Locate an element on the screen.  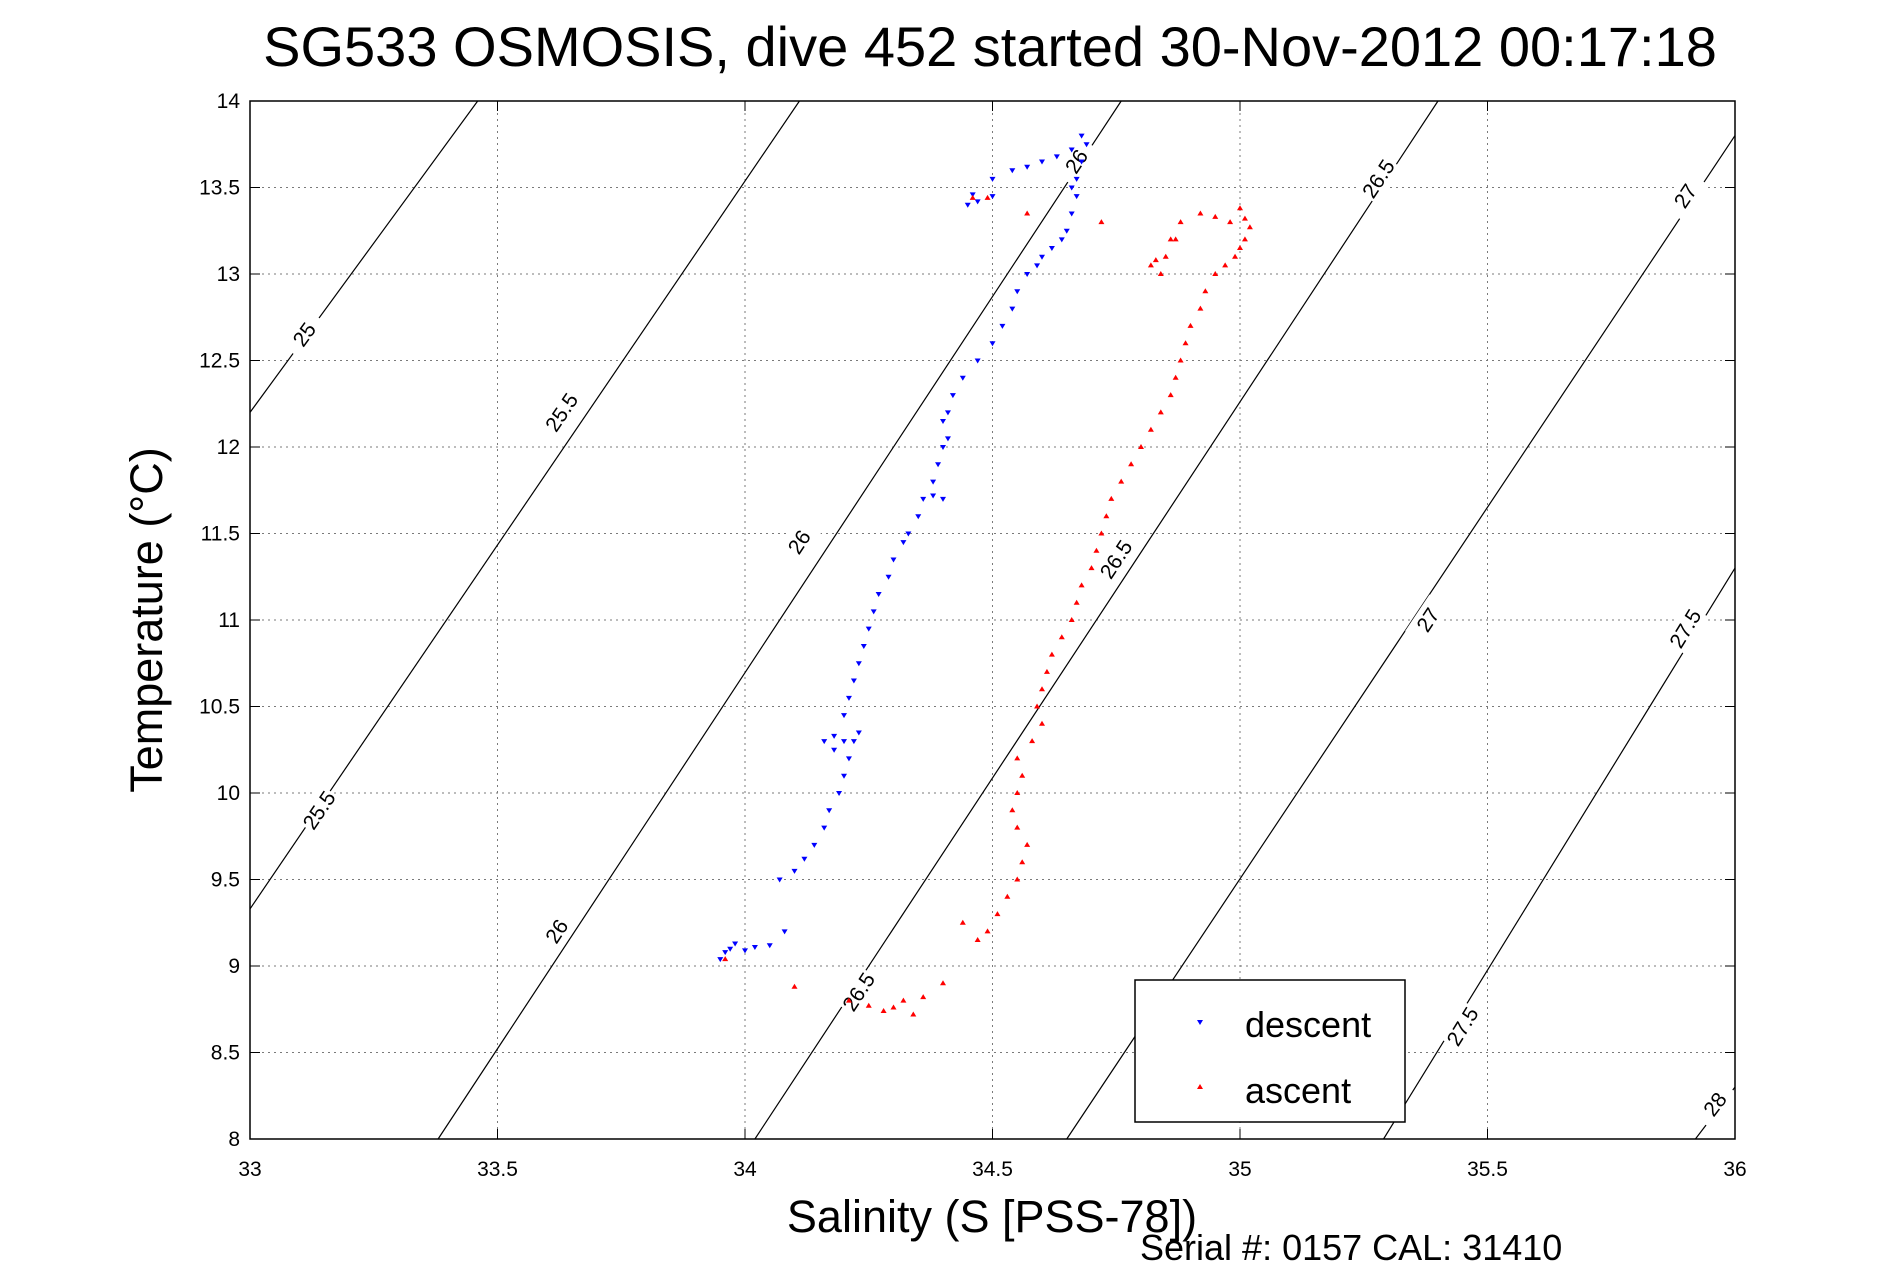
density-contour-label: 26 is located at coordinates (556, 931).